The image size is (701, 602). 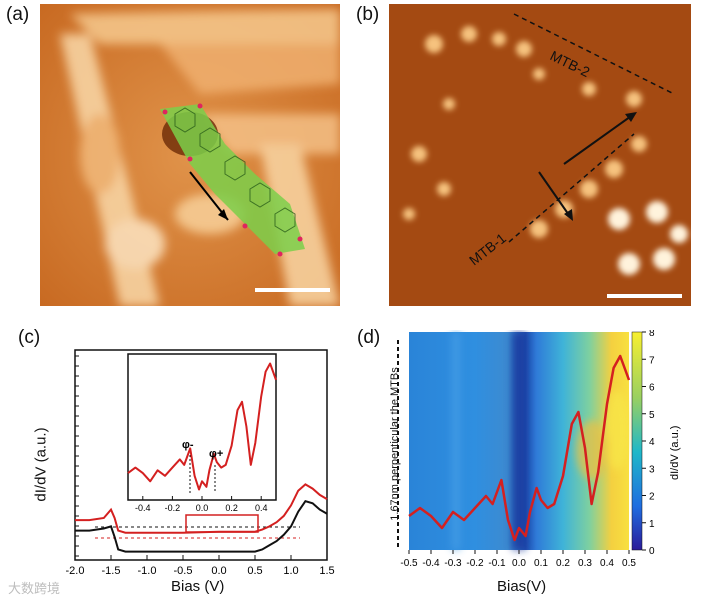 What do you see at coordinates (29, 337) in the screenshot?
I see `panel-c-label: (c)` at bounding box center [29, 337].